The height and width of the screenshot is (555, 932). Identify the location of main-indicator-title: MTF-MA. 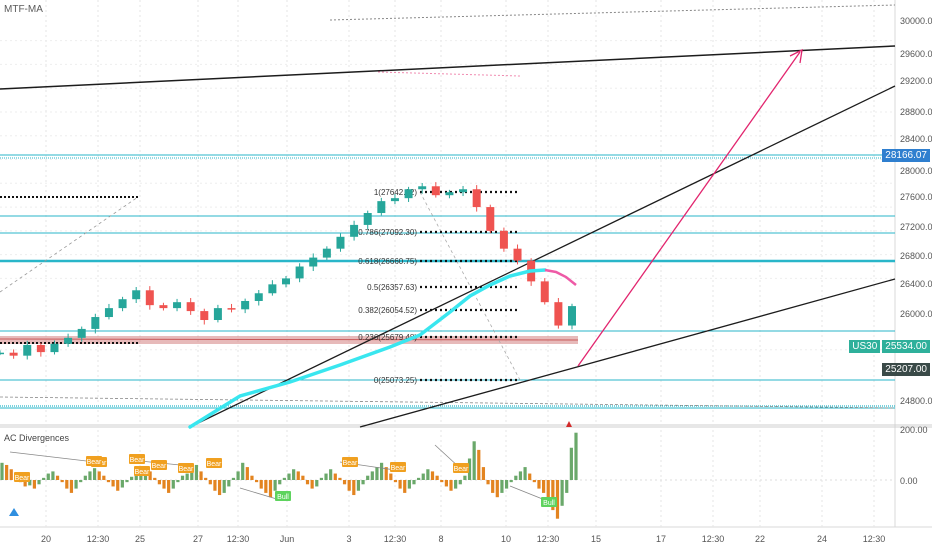
(23, 9).